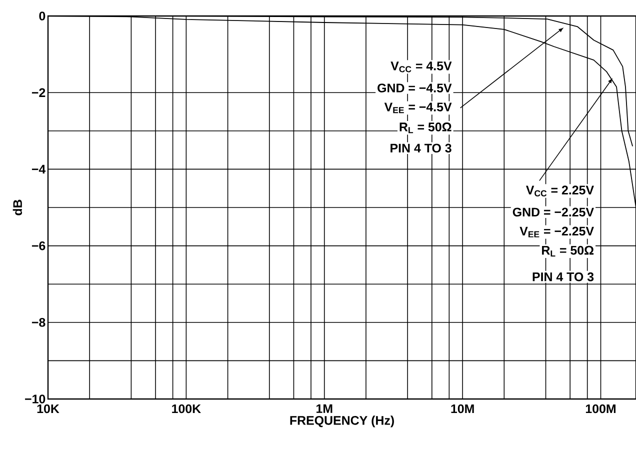 This screenshot has width=636, height=453. What do you see at coordinates (553, 212) in the screenshot?
I see `annotation: GND = −2.25V` at bounding box center [553, 212].